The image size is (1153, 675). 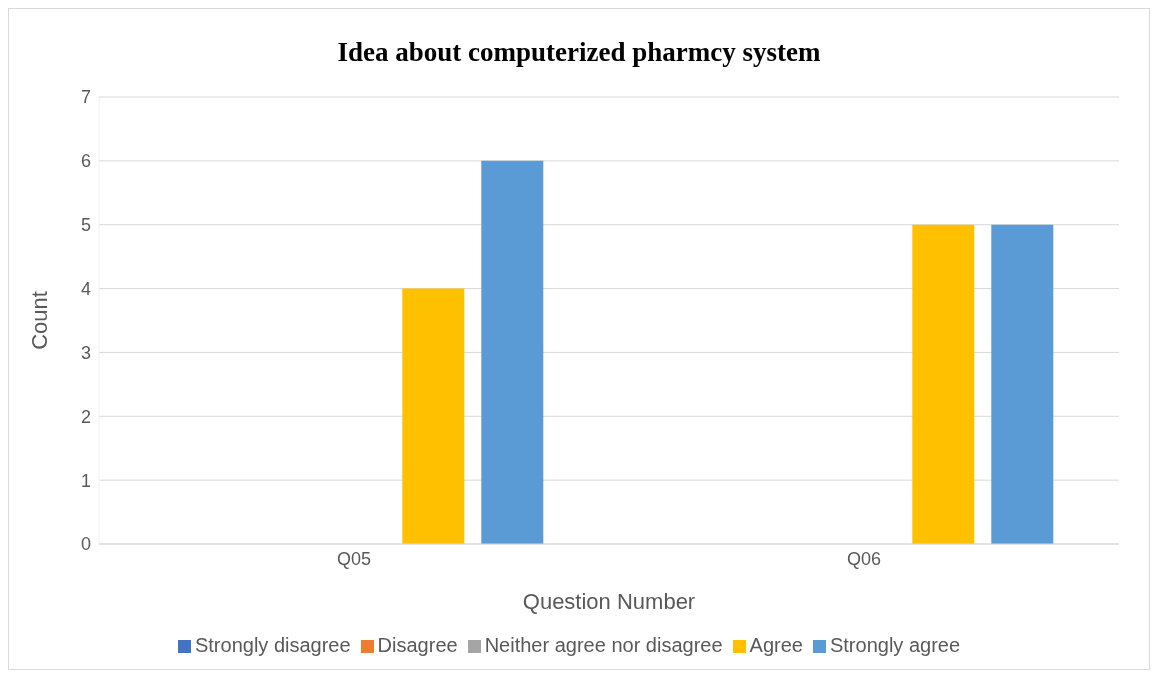 What do you see at coordinates (39, 320) in the screenshot?
I see `y-axis-title: Count` at bounding box center [39, 320].